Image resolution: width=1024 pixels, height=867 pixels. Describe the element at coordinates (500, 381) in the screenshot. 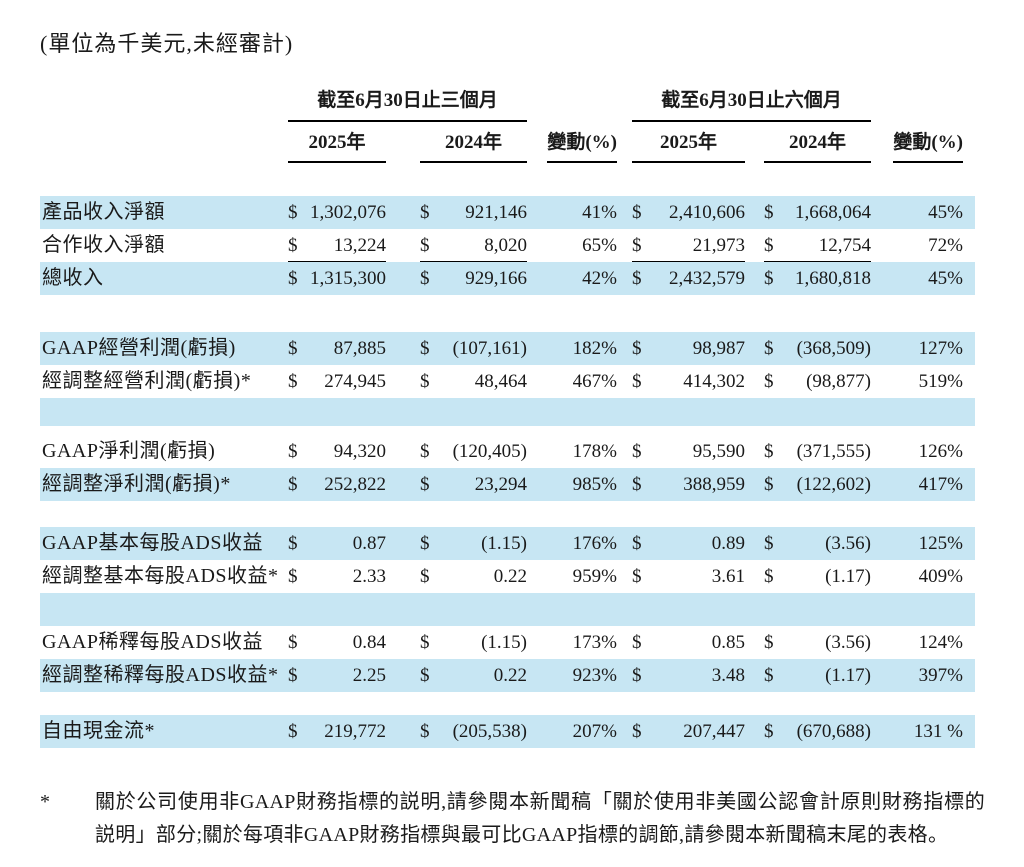

I see `amount: 48,464` at that location.